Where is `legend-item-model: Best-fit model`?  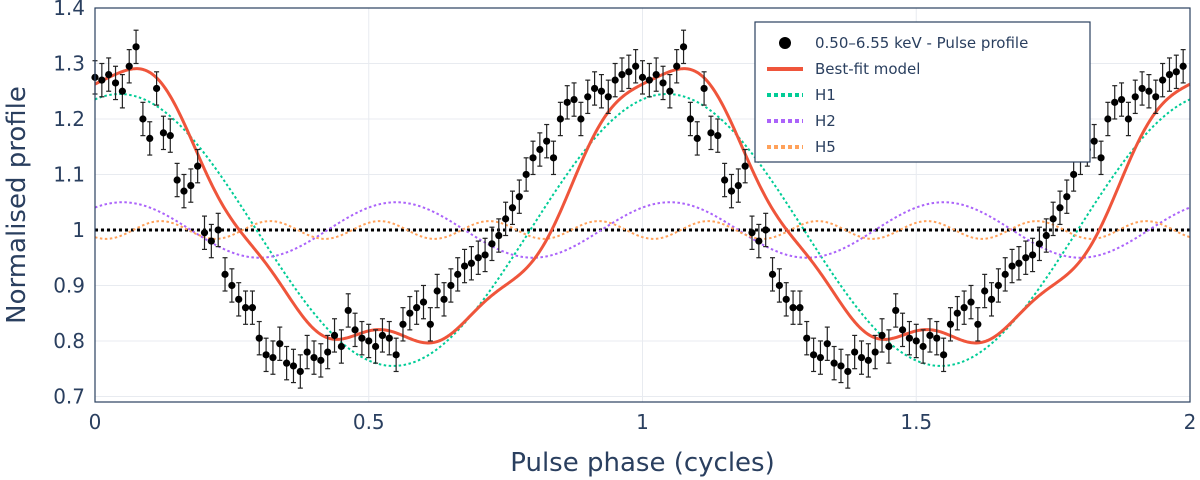
legend-item-model: Best-fit model is located at coordinates (843, 69).